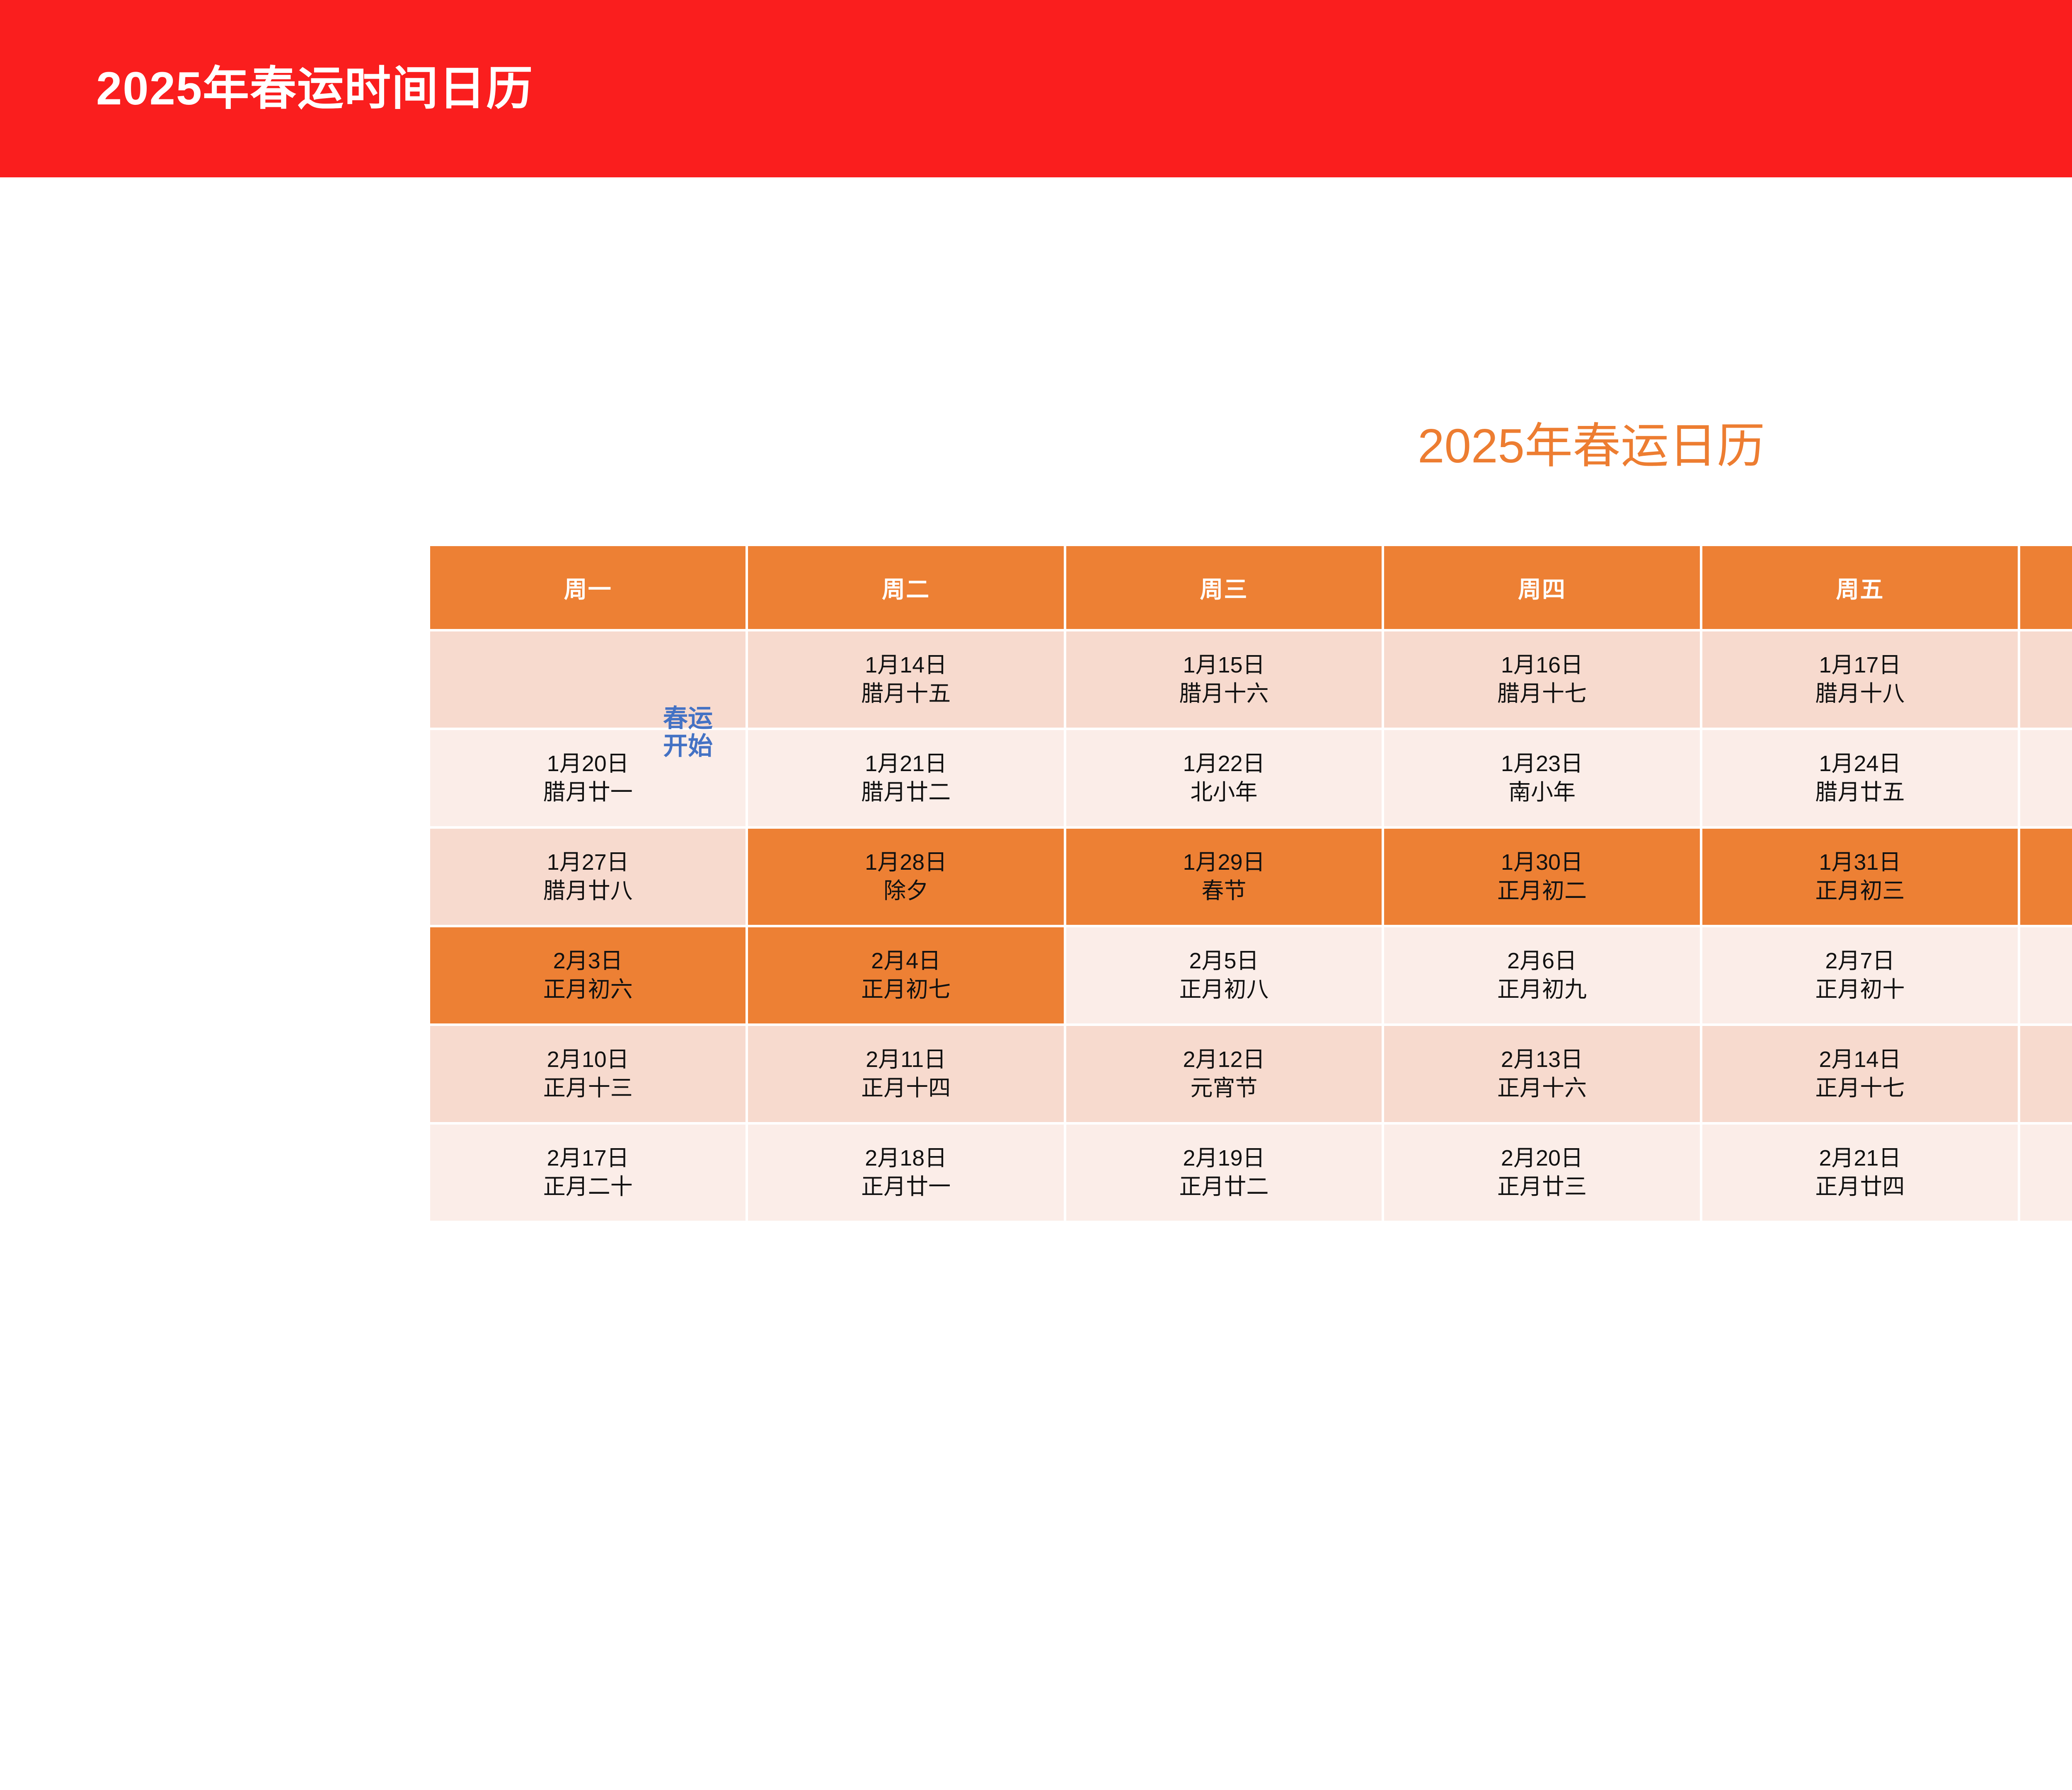 The image size is (2072, 1790). I want to click on day-date: 2月10日, so click(588, 1060).